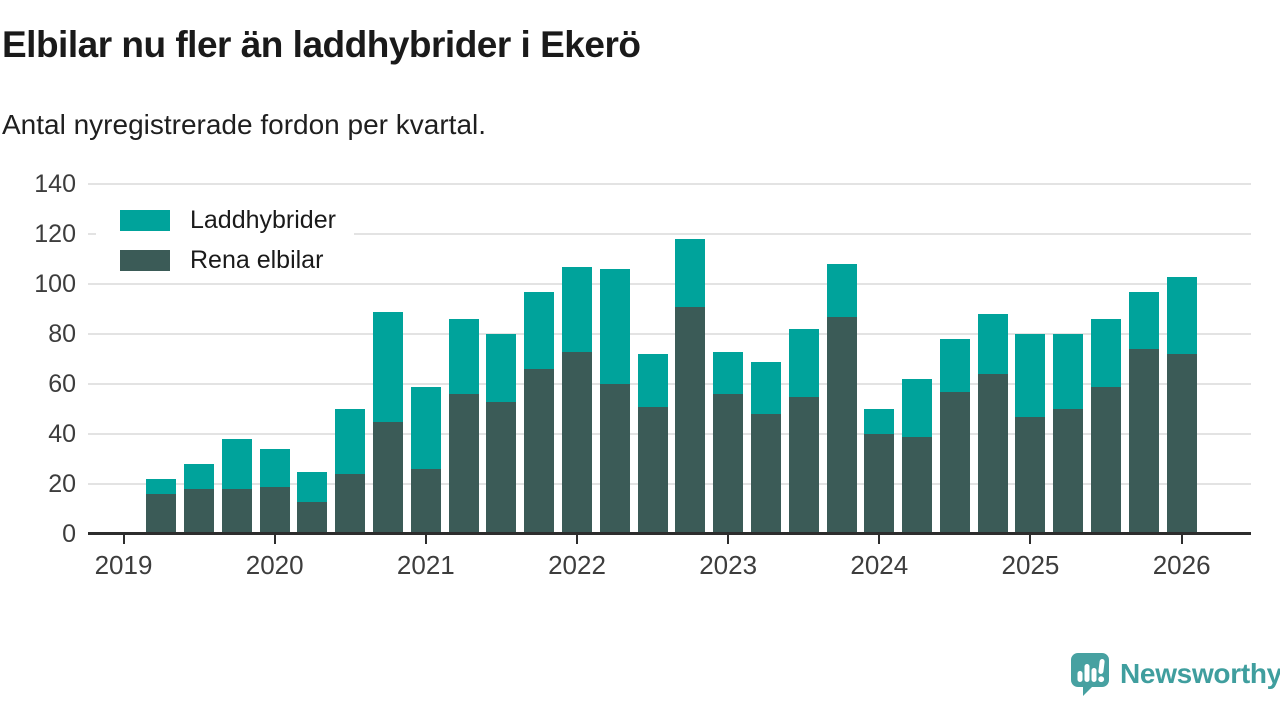  Describe the element at coordinates (1030, 375) in the screenshot. I see `bar-laddhybrider-2025Q1` at that location.